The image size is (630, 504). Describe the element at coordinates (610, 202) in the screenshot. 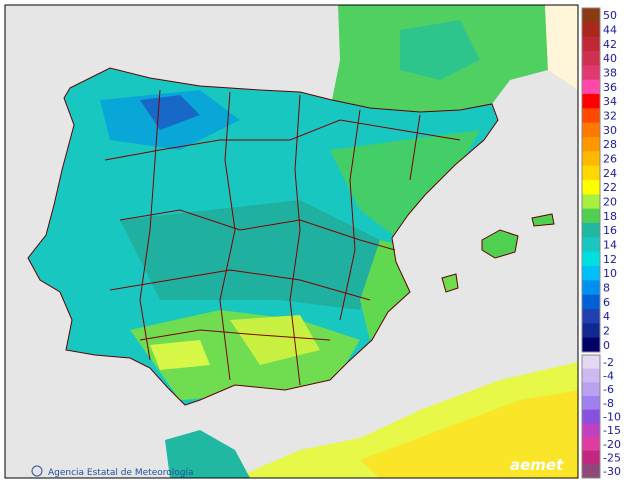

I see `legend-label: 20` at that location.